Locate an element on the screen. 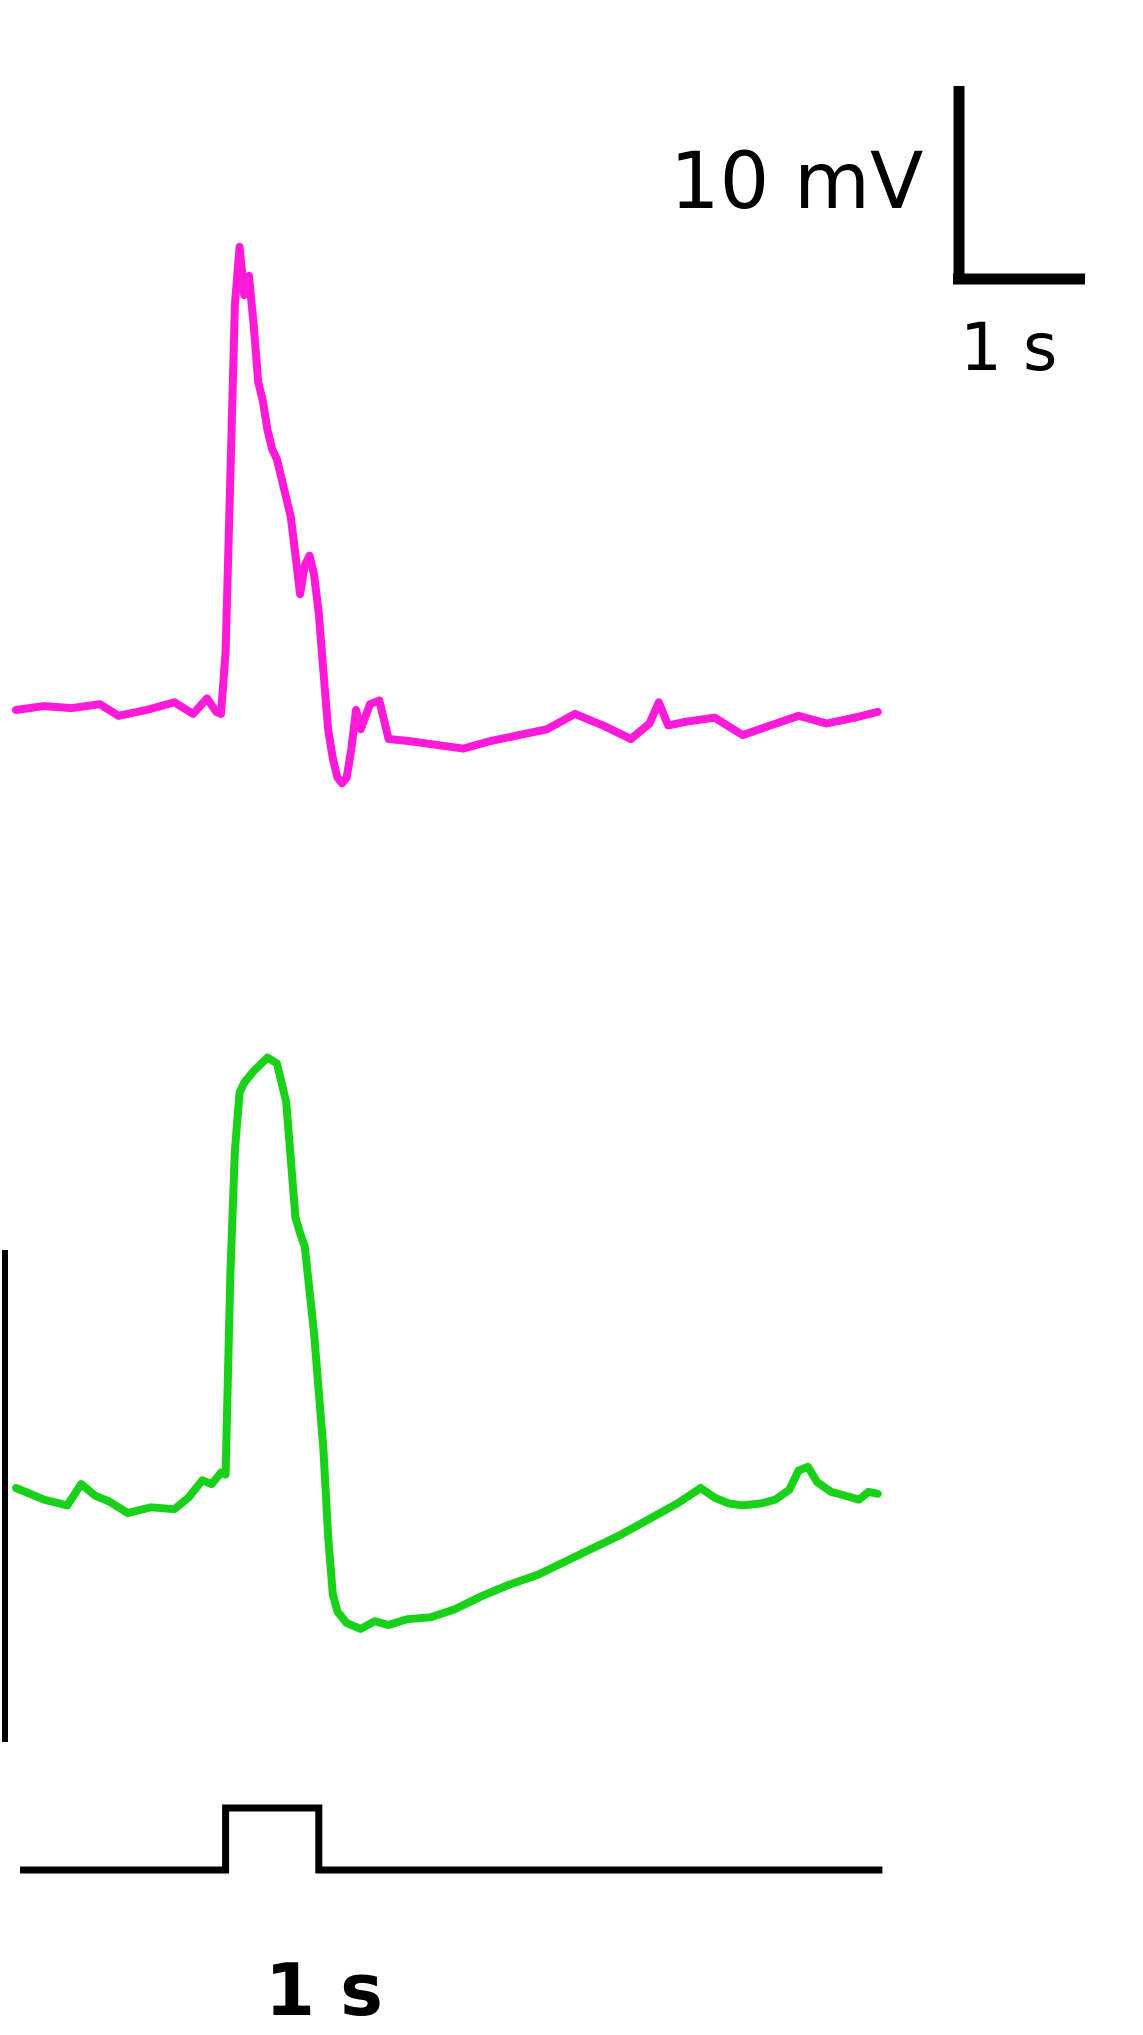  scale-bar-time-label: 1 s is located at coordinates (1008, 347).